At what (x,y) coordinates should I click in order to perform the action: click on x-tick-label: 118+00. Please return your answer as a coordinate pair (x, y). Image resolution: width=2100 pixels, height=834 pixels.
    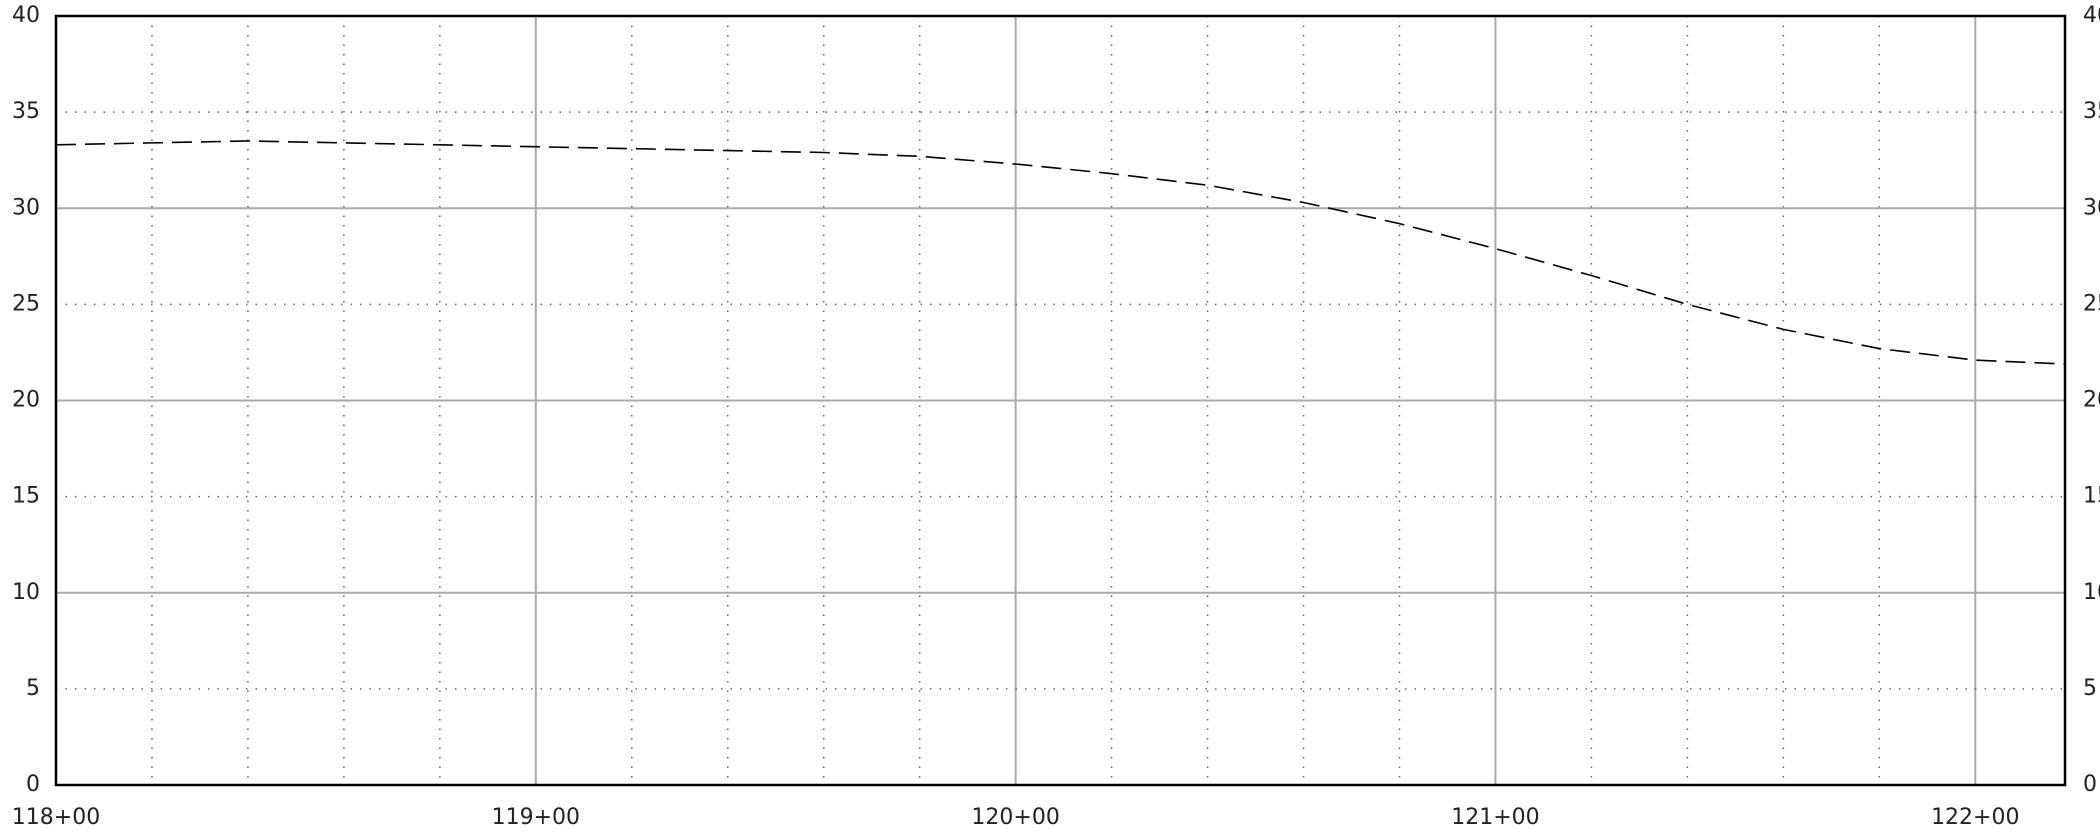
    Looking at the image, I should click on (56, 817).